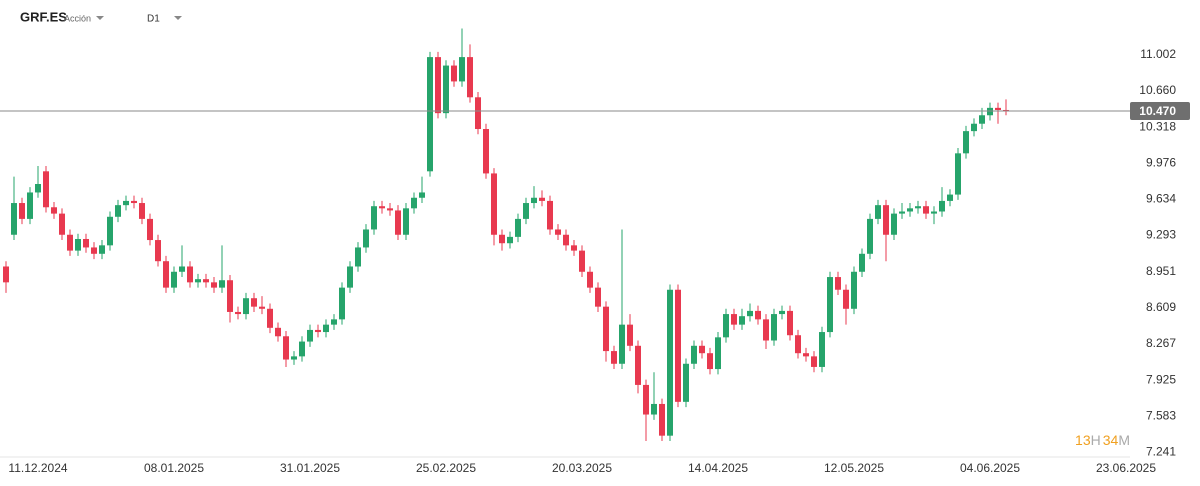 Image resolution: width=1200 pixels, height=486 pixels. What do you see at coordinates (1161, 271) in the screenshot?
I see `y-tick-label: 8.951` at bounding box center [1161, 271].